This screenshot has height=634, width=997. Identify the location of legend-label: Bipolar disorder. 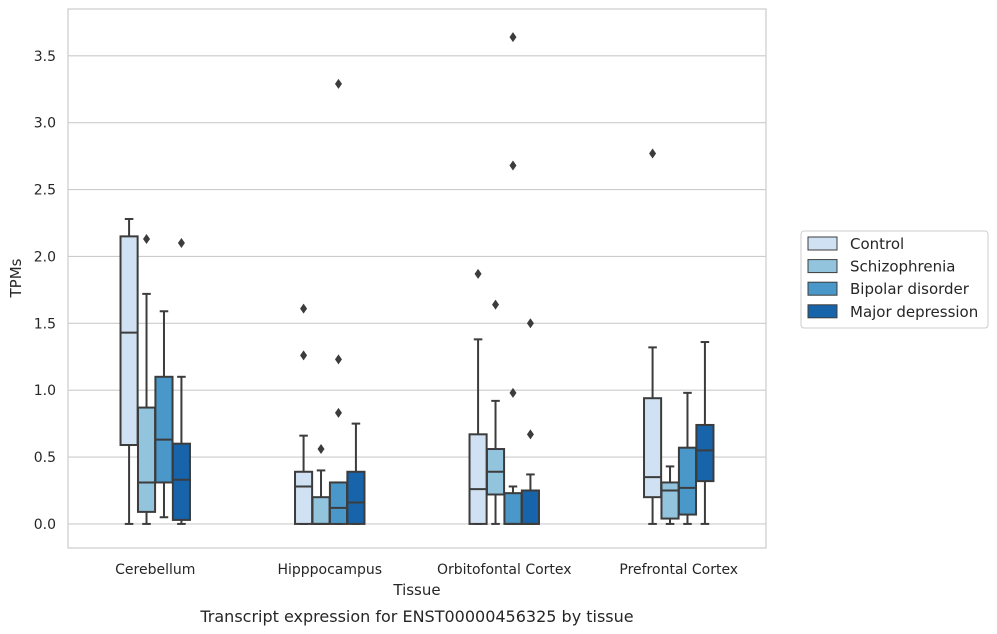
(910, 289).